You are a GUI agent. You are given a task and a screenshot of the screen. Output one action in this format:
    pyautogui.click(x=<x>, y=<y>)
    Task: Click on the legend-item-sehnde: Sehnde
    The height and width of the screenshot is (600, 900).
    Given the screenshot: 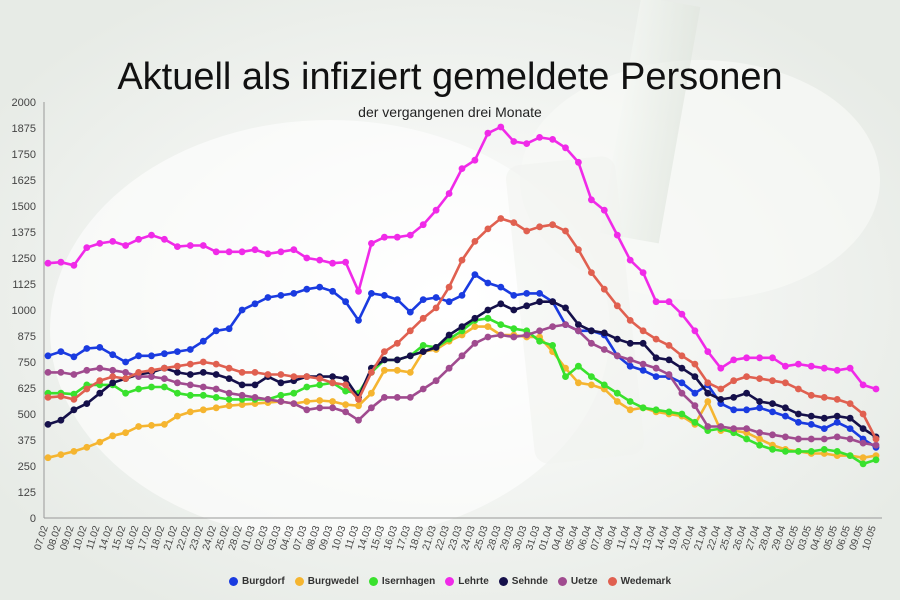 What is the action you would take?
    pyautogui.click(x=523, y=581)
    